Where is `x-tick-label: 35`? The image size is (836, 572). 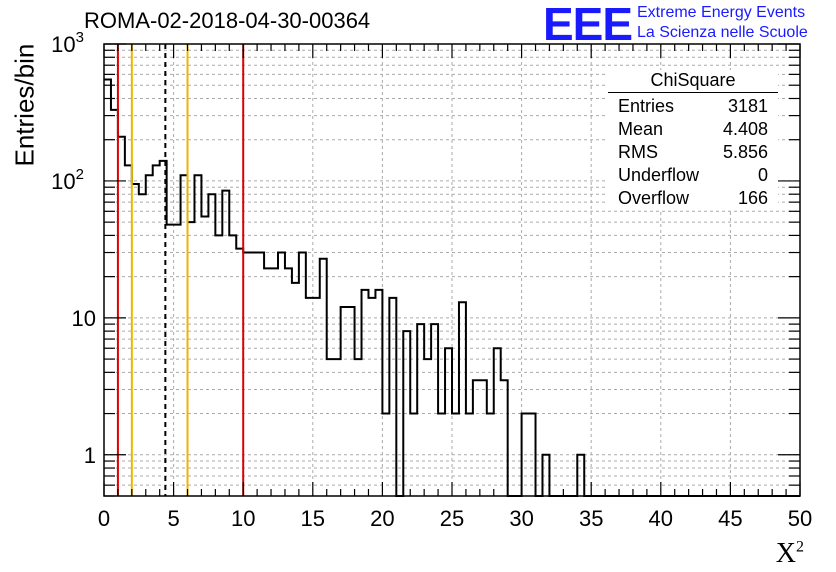 x-tick-label: 35 is located at coordinates (591, 518).